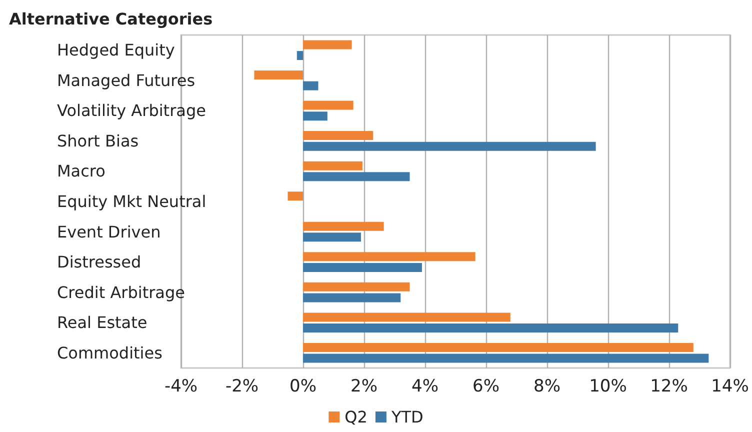 Image resolution: width=752 pixels, height=432 pixels. Describe the element at coordinates (608, 386) in the screenshot. I see `x-tick-label: 10%` at that location.